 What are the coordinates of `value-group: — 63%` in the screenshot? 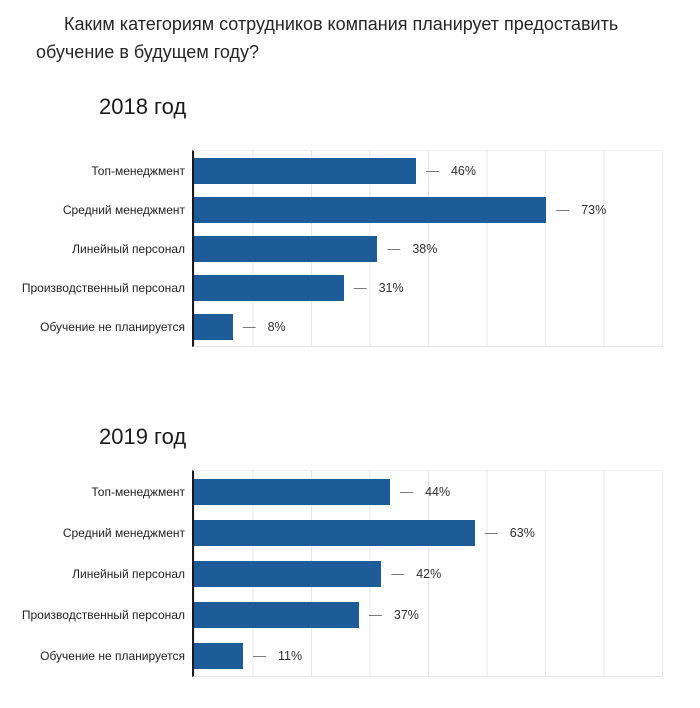 It's located at (510, 532).